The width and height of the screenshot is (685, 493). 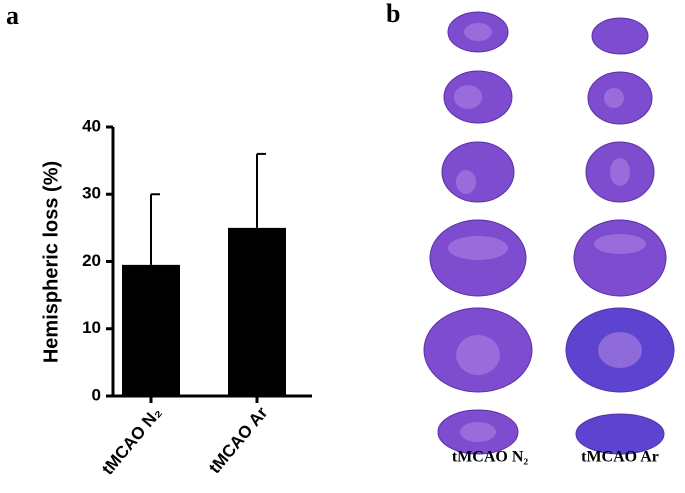 What do you see at coordinates (91, 193) in the screenshot?
I see `y-tick-label: 30` at bounding box center [91, 193].